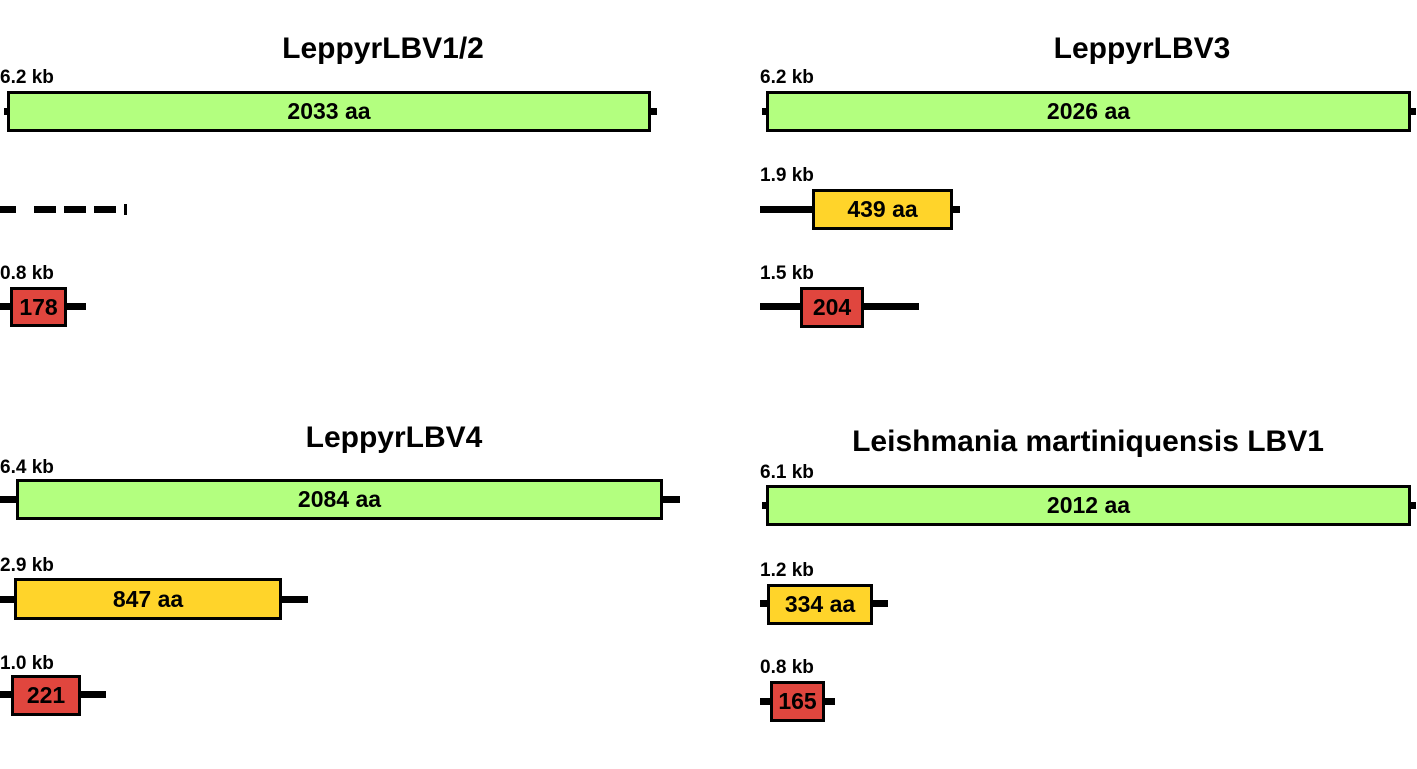 This screenshot has height=769, width=1417. What do you see at coordinates (148, 599) in the screenshot?
I see `orf-box-yellow: 847 aa` at bounding box center [148, 599].